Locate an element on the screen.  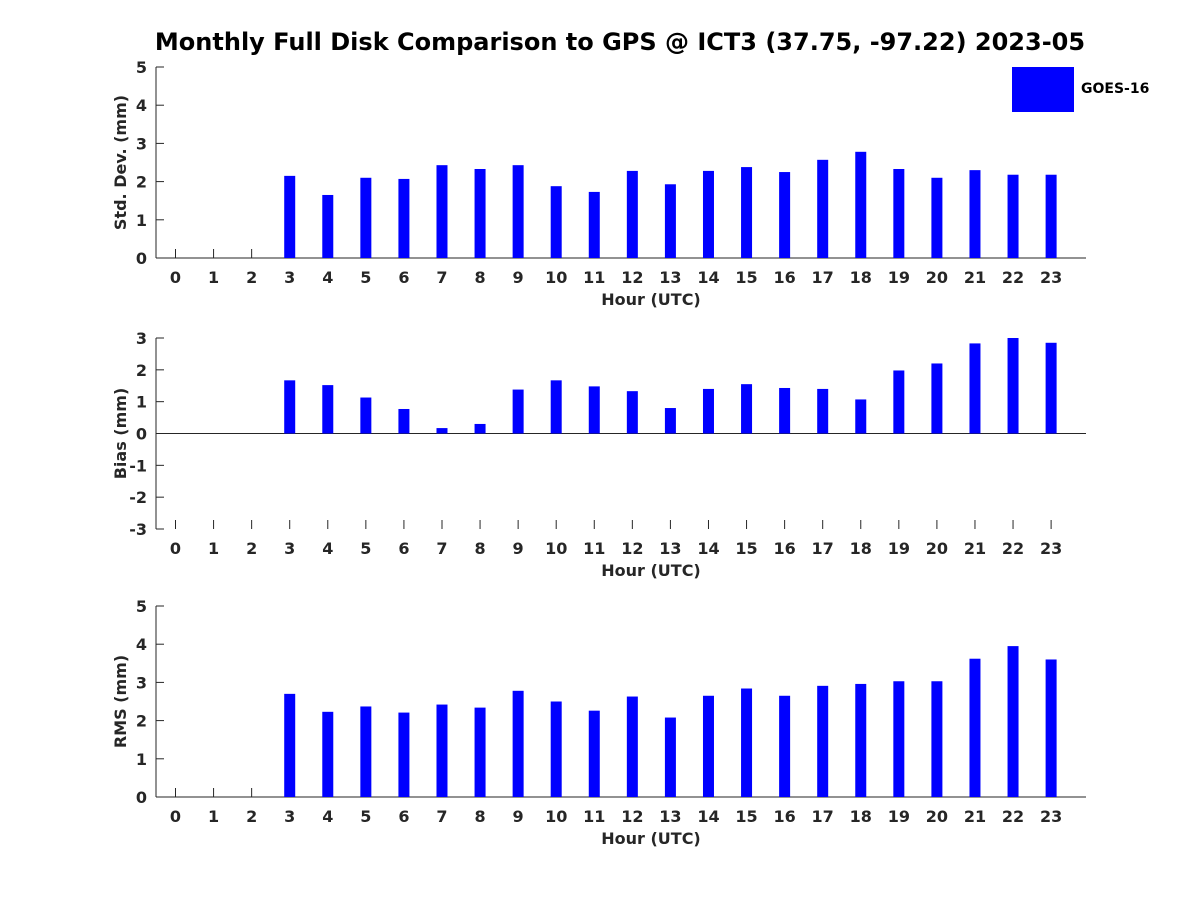
y-axis-label: Std. Dev. (mm) is located at coordinates (120, 162).